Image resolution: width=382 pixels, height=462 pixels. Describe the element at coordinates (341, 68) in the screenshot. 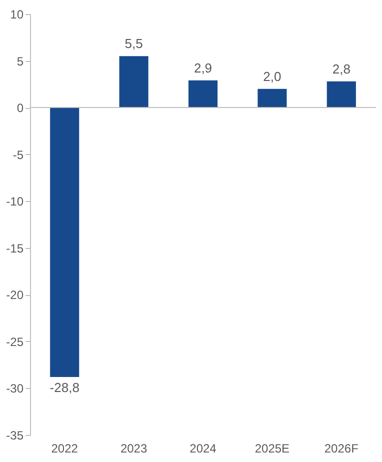

I see `data-label: 2,8` at that location.